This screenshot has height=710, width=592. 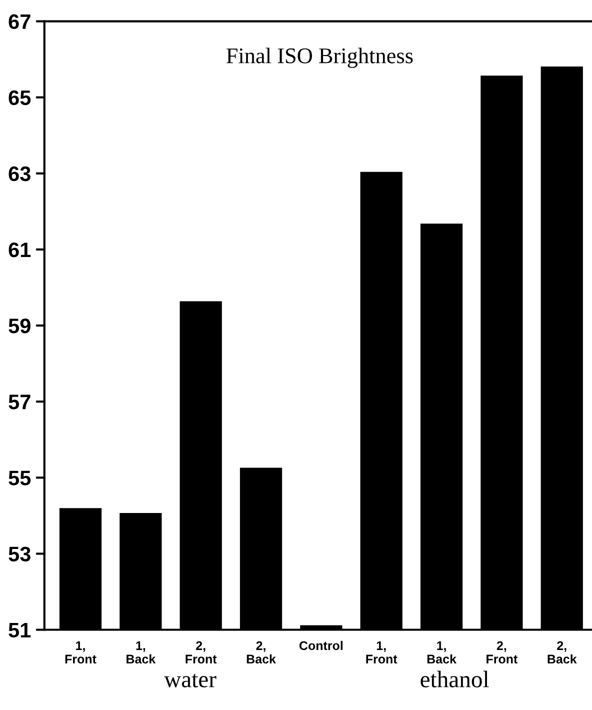 I want to click on x-tick-label: Control, so click(x=321, y=645).